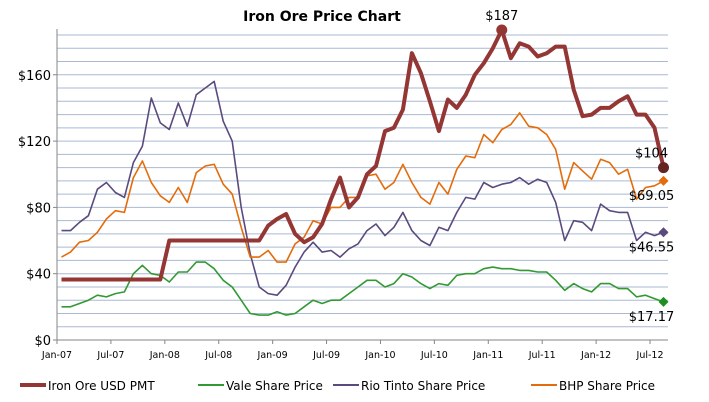  What do you see at coordinates (326, 355) in the screenshot?
I see `x-tick-label: Jul-09` at bounding box center [326, 355].